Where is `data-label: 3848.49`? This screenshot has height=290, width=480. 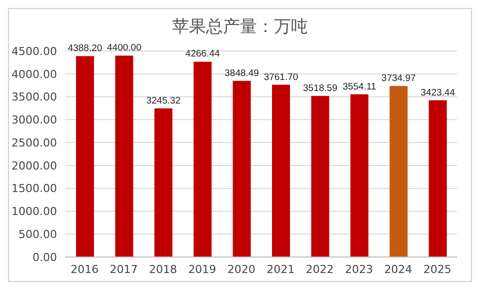
data-label: 3848.49 is located at coordinates (241, 73).